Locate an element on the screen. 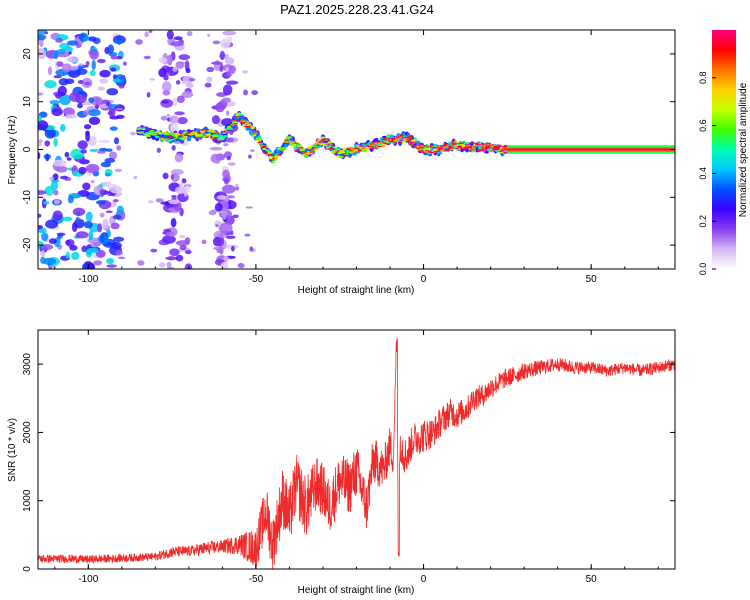  chart-title: PAZ1.2025.228.23.41.G24 is located at coordinates (357, 9).